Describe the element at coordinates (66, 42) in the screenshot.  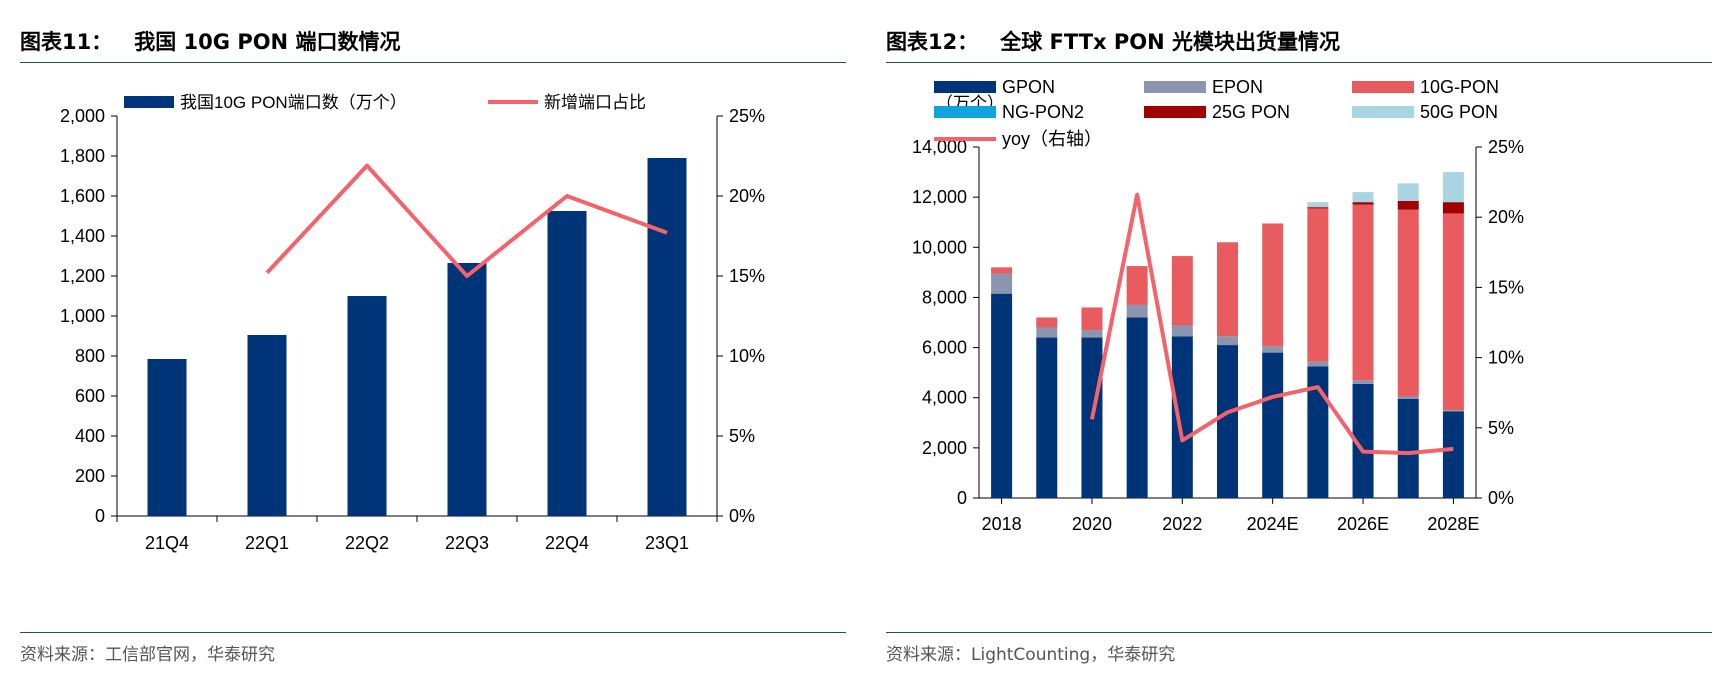
I see `left-figure-number: 图表11：` at that location.